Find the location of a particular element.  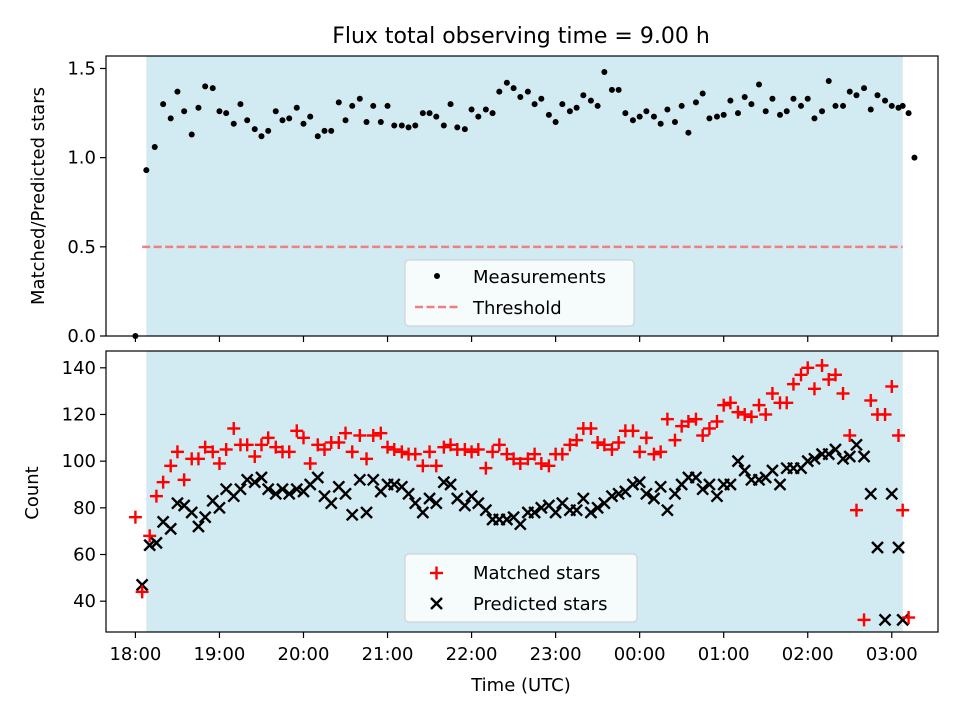

ratio-y-axis-label: Matched/Predicted stars is located at coordinates (38, 196).